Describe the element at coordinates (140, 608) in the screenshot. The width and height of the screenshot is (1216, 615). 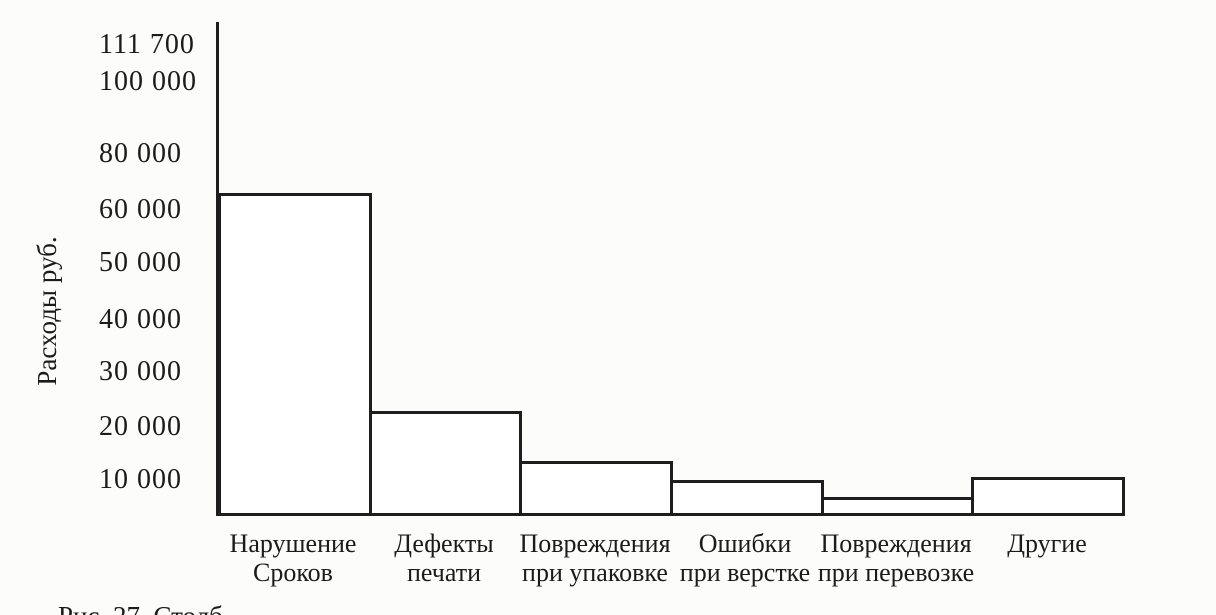
I see `figure-caption: Рис. 27. Столб` at that location.